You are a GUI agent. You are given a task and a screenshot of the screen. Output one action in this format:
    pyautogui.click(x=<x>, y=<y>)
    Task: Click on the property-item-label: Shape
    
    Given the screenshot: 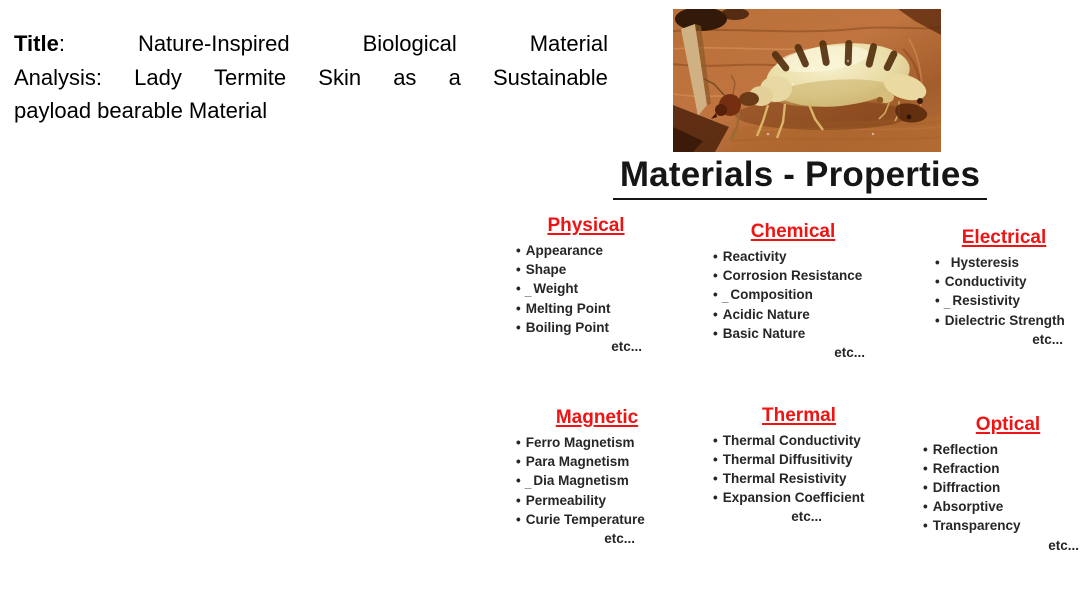 What is the action you would take?
    pyautogui.click(x=546, y=269)
    